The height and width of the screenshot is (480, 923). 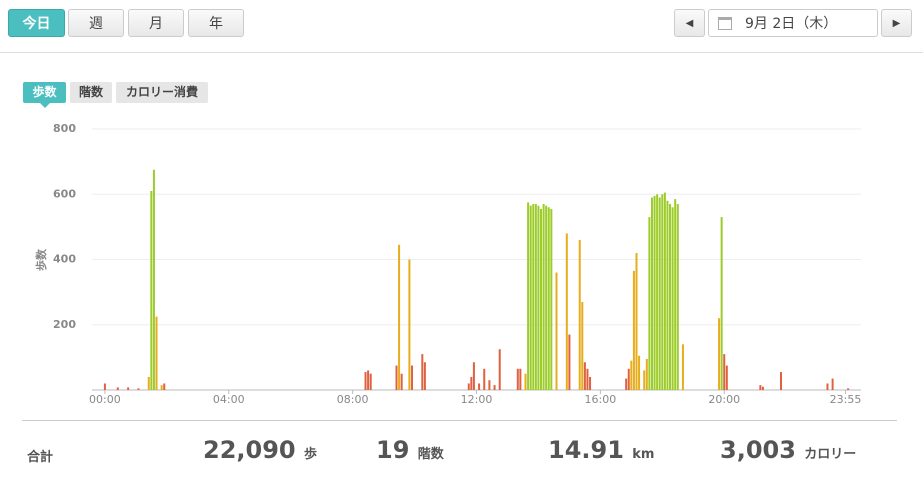 What do you see at coordinates (724, 399) in the screenshot?
I see `x-tick-label: 20:00` at bounding box center [724, 399].